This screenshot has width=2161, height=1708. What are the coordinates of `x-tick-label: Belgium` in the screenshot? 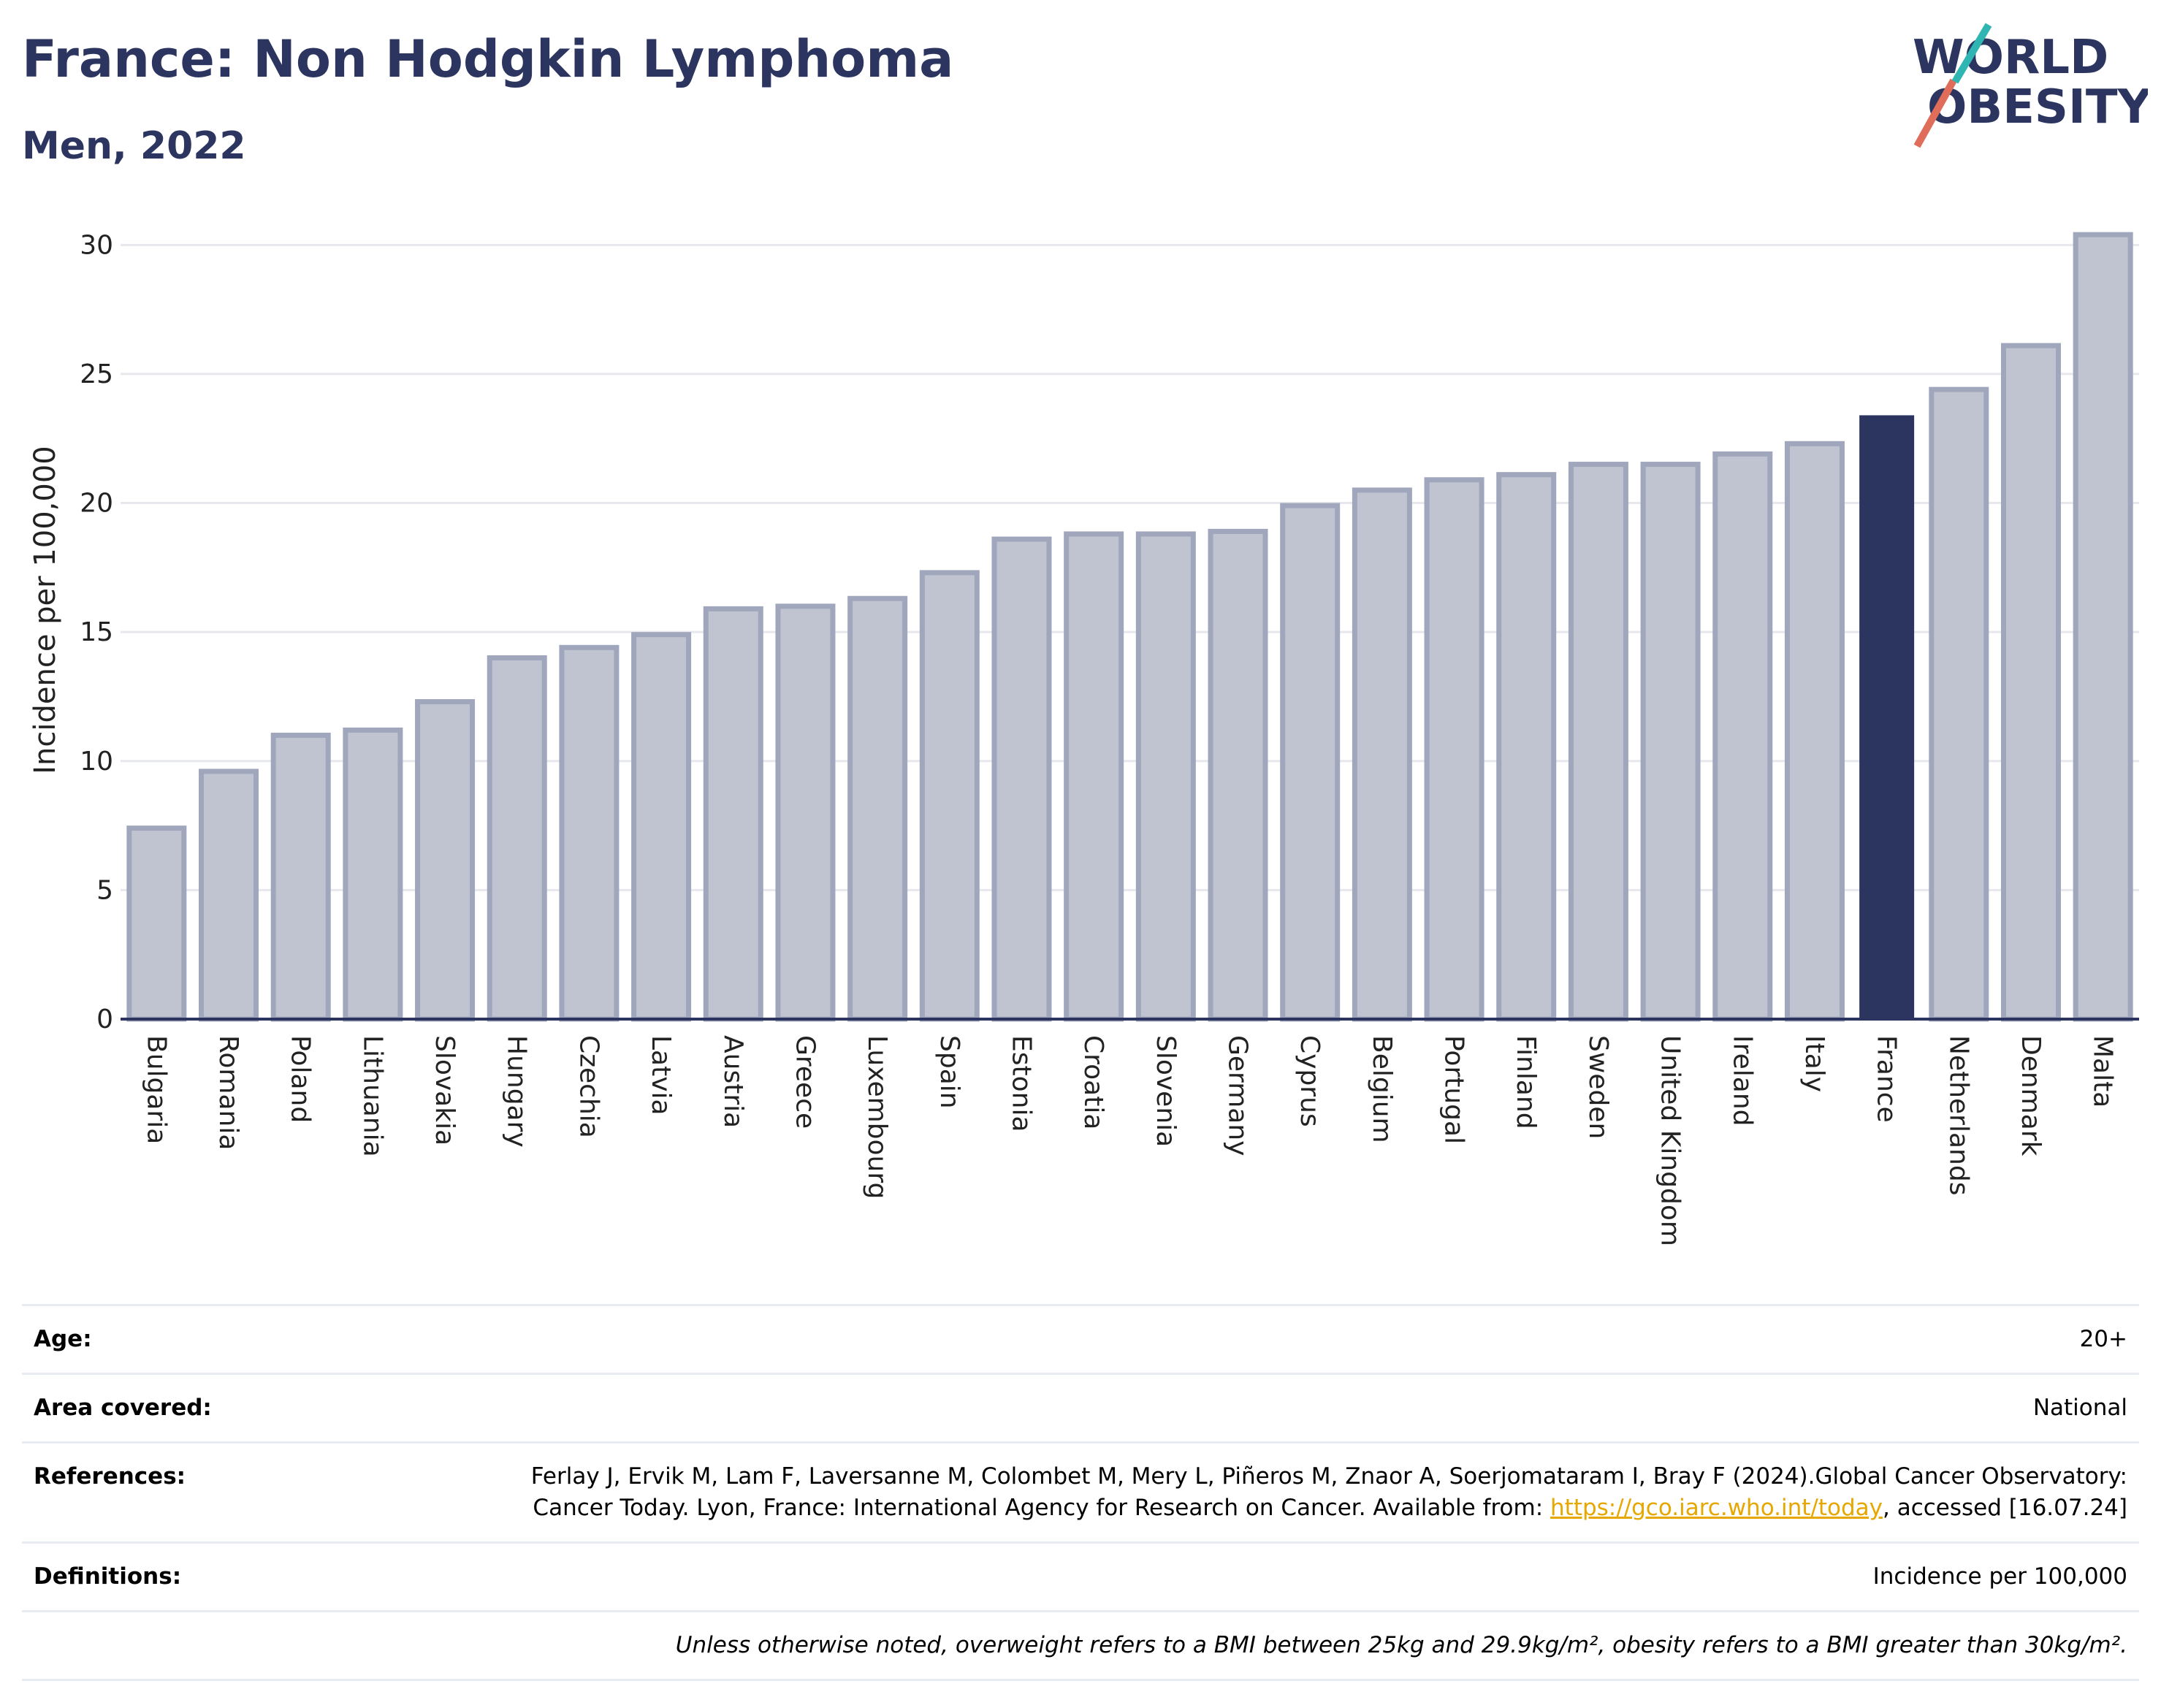 It's located at (1382, 1089).